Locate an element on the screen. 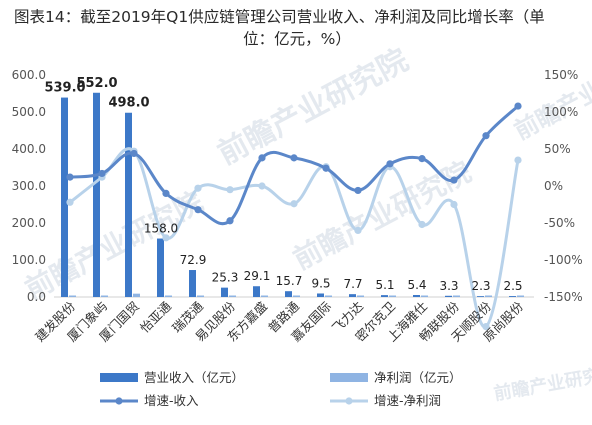 The width and height of the screenshot is (592, 425). watermark-4: 前瞻产业研究院 is located at coordinates (542, 383).